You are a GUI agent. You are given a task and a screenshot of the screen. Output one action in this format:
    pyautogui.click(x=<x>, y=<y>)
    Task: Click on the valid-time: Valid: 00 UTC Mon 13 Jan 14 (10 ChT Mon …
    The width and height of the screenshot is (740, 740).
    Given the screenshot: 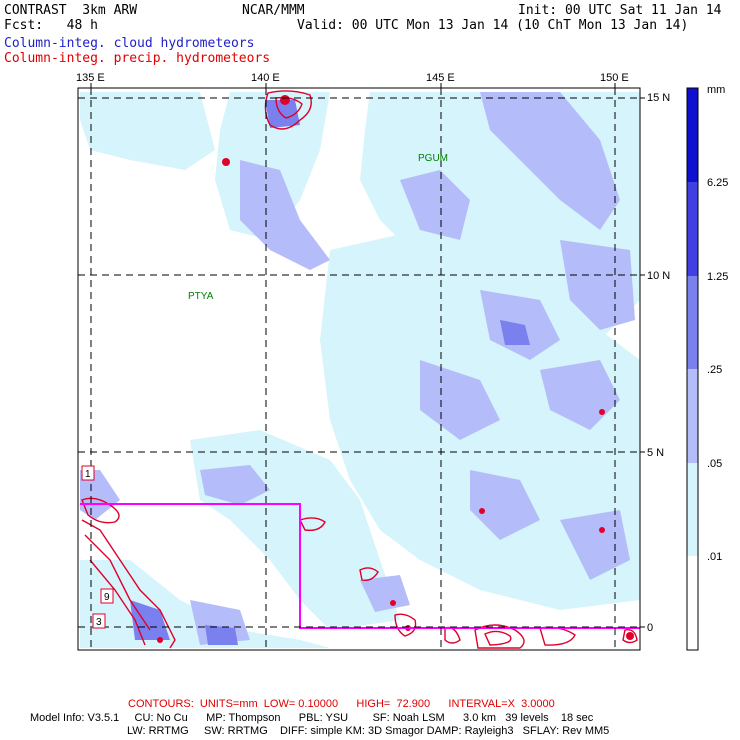 What is the action you would take?
    pyautogui.click(x=493, y=25)
    